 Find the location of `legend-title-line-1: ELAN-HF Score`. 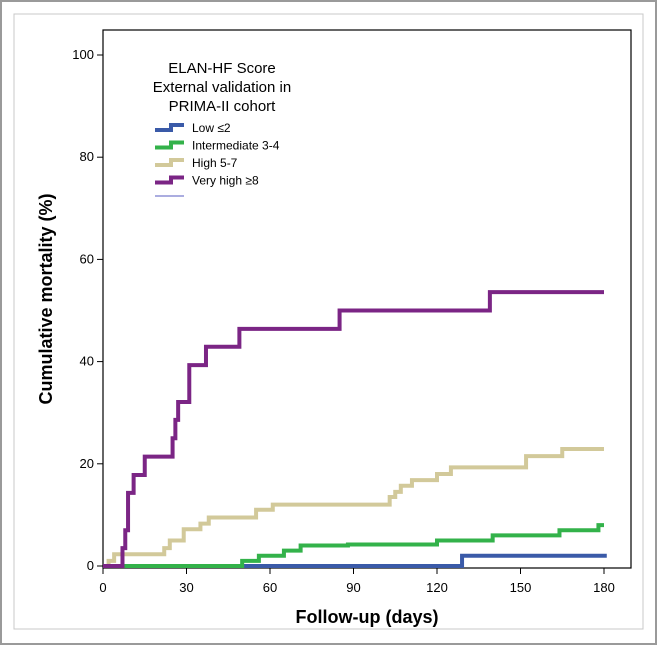

legend-title-line-1: ELAN-HF Score is located at coordinates (222, 68).